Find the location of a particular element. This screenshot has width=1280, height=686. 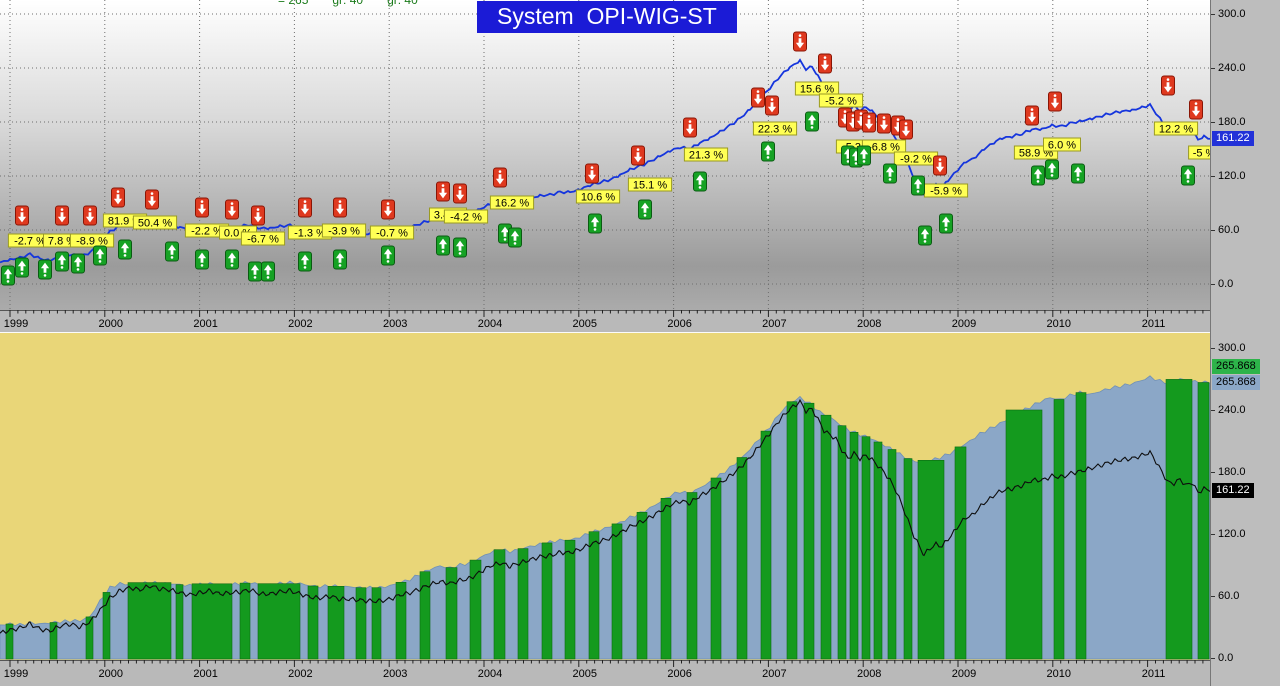

chart-title-badge: System OPI-WIG-ST is located at coordinates (607, 17).